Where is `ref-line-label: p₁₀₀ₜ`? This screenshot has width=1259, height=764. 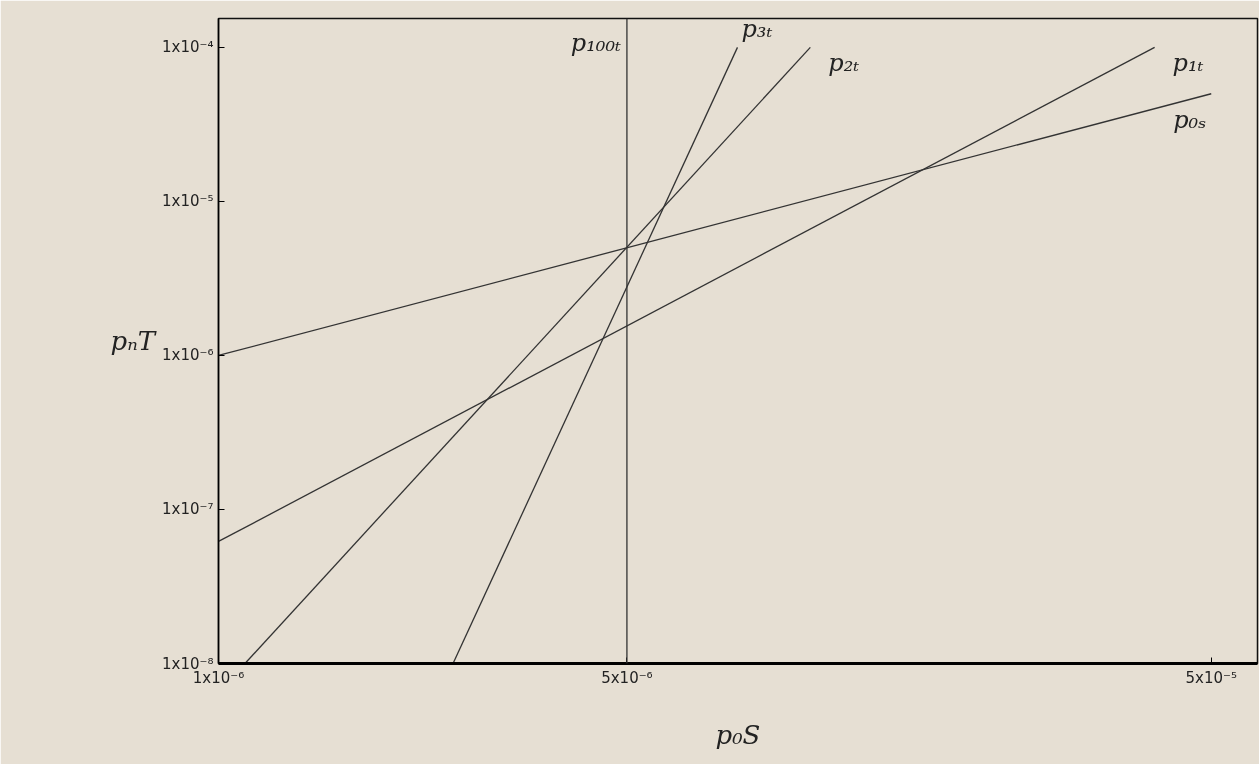 ref-line-label: p₁₀₀ₜ is located at coordinates (595, 42).